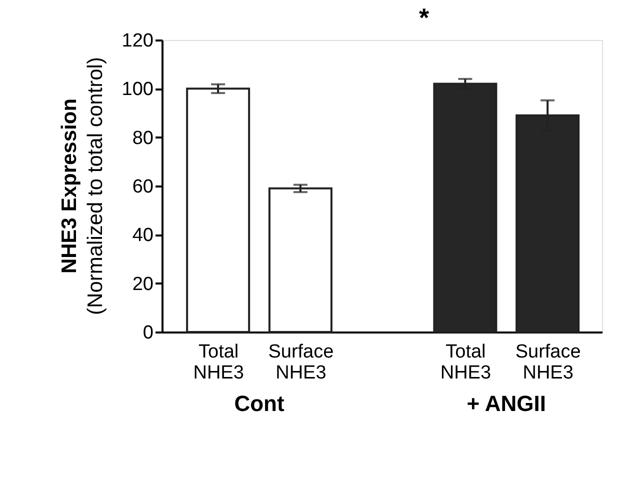 The height and width of the screenshot is (478, 622). What do you see at coordinates (143, 235) in the screenshot?
I see `y-tick-label: 40` at bounding box center [143, 235].